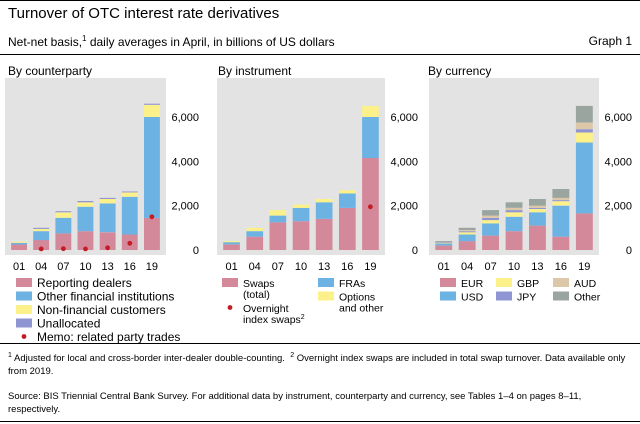 The image size is (640, 424). I want to click on legend-label: USD, so click(472, 298).